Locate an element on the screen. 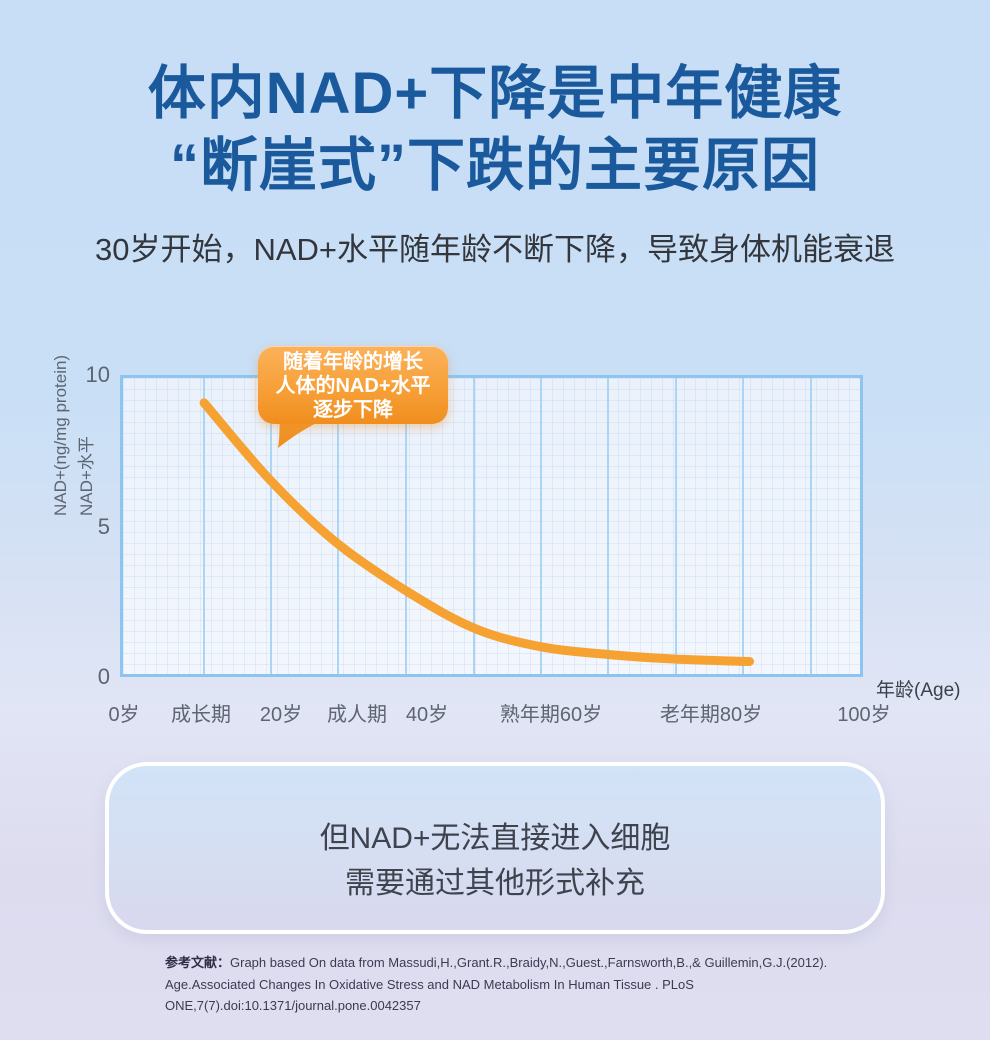  x-tick-label: 熟年期60岁 is located at coordinates (551, 715).